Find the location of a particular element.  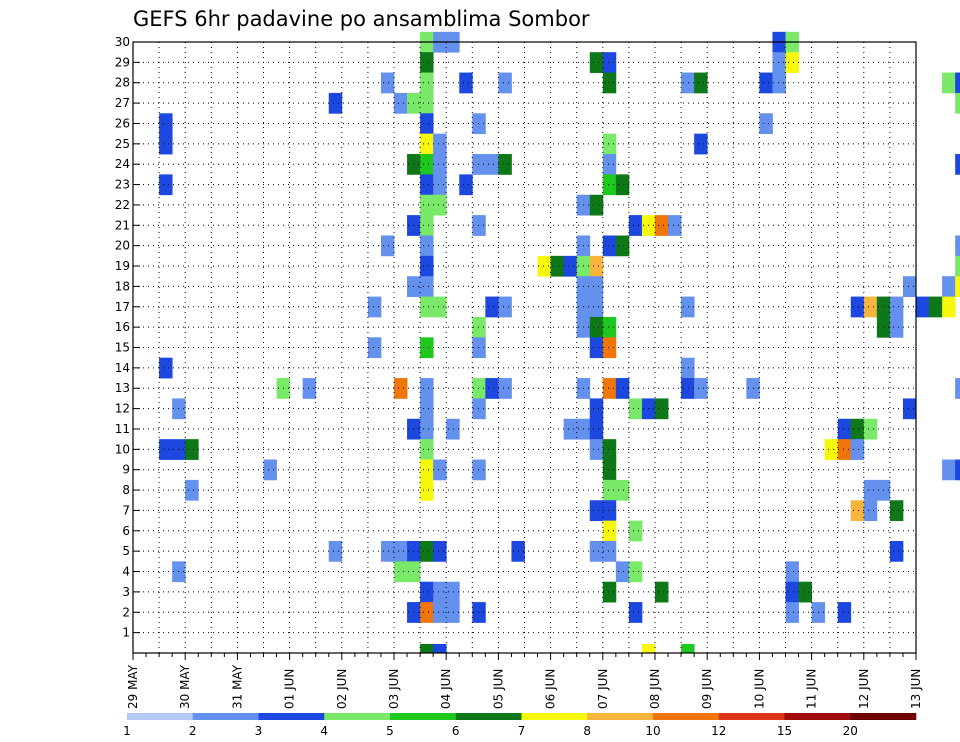

x-tick-label: 07 JUN is located at coordinates (603, 689).